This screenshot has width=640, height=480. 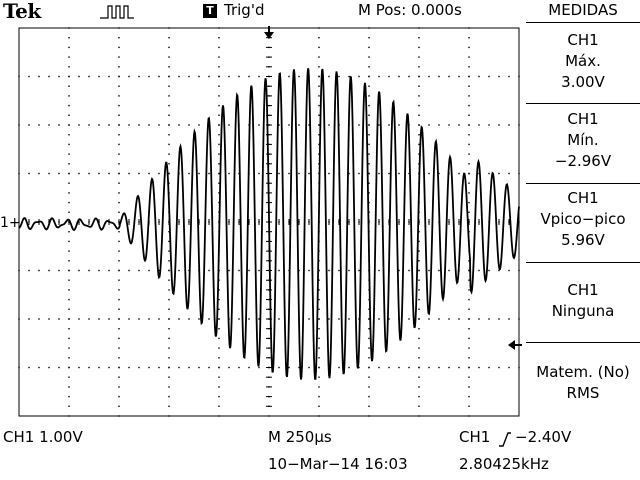 I want to click on measure-type: Mín., so click(x=583, y=140).